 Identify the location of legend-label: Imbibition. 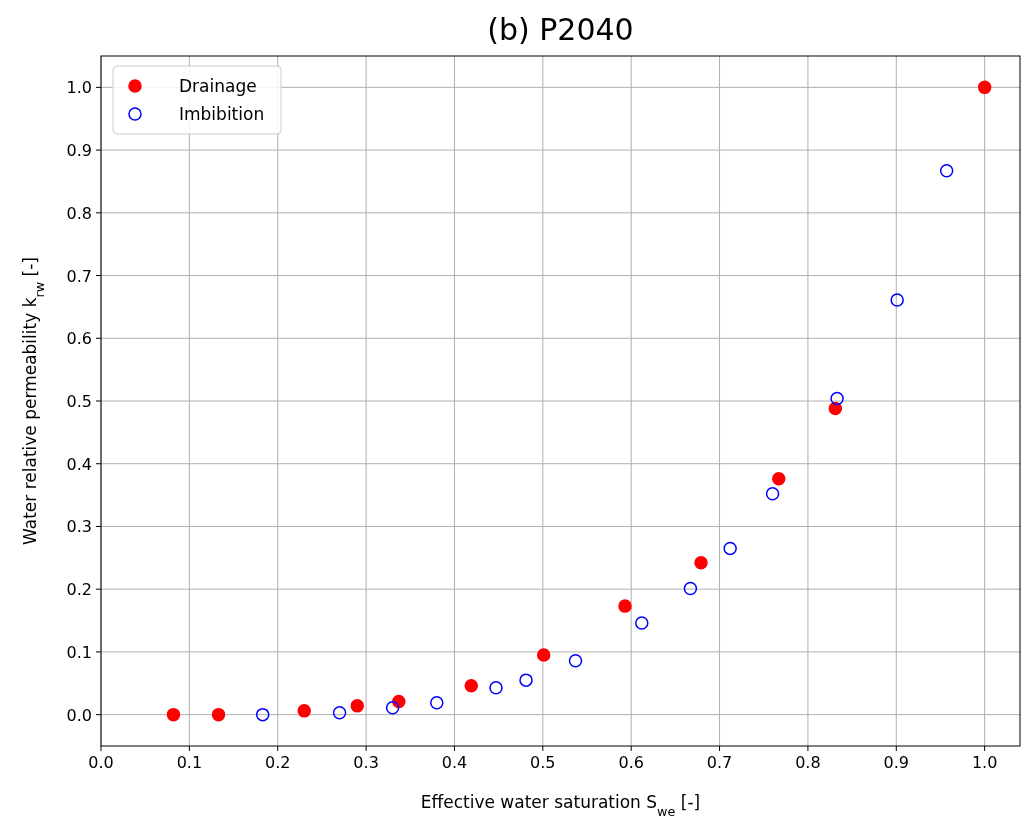
(222, 114).